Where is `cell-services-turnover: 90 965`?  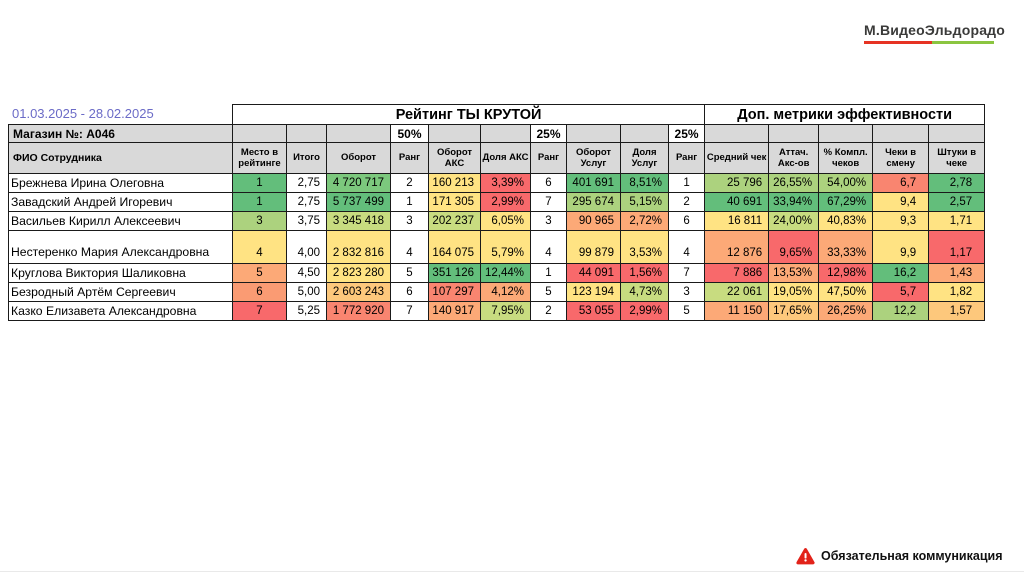 cell-services-turnover: 90 965 is located at coordinates (593, 221).